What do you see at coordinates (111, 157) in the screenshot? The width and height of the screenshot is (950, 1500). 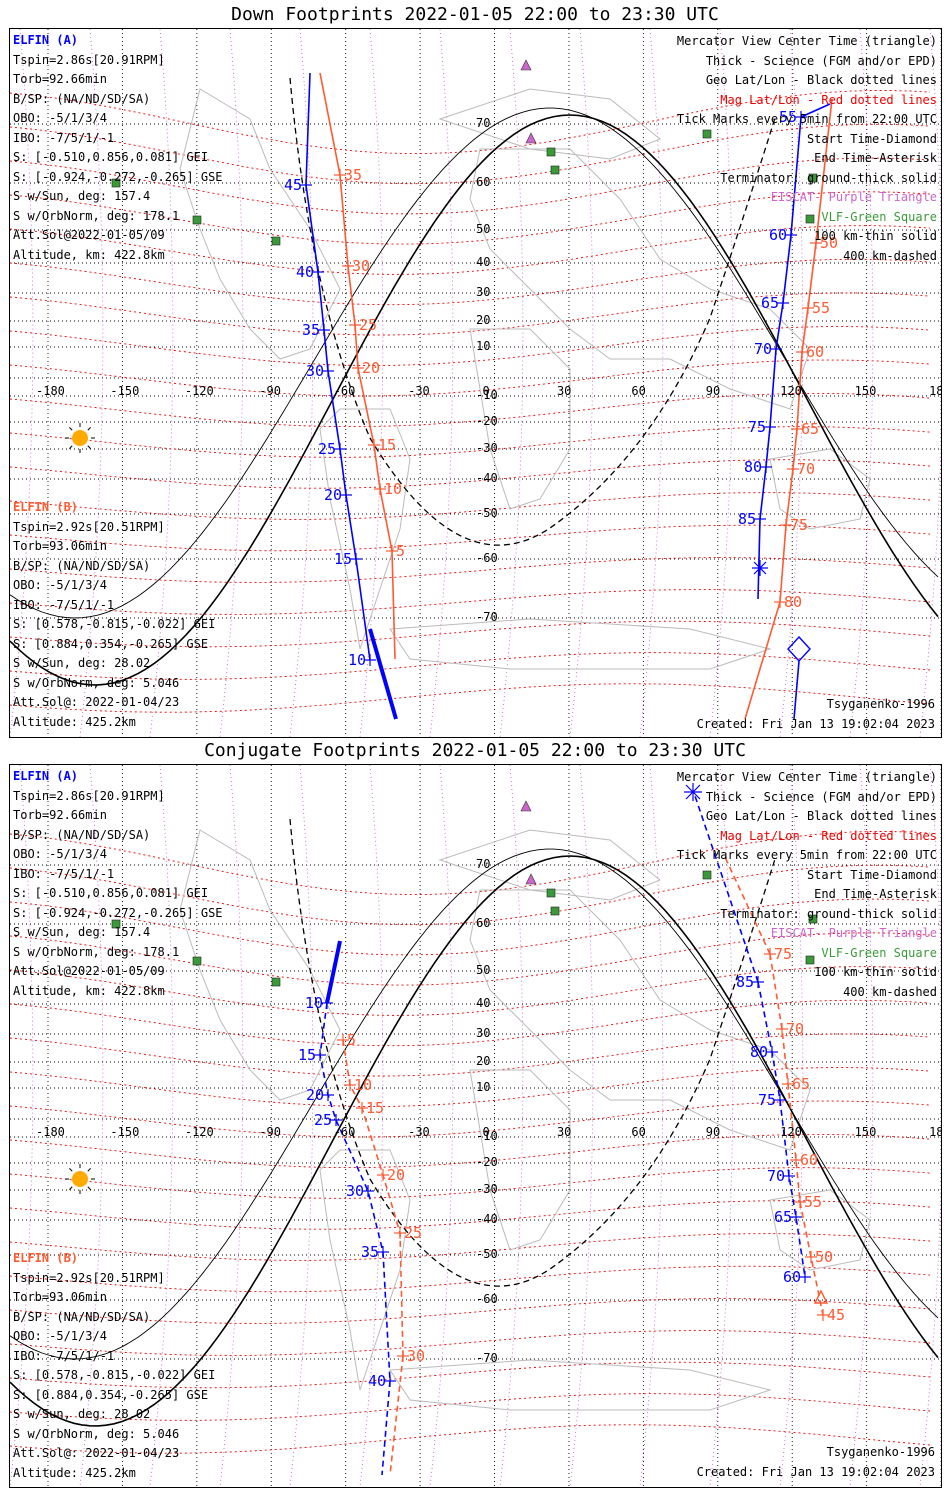 I see `elfin-a-param: S: [-0.510,0.856,0.081] GEI` at bounding box center [111, 157].